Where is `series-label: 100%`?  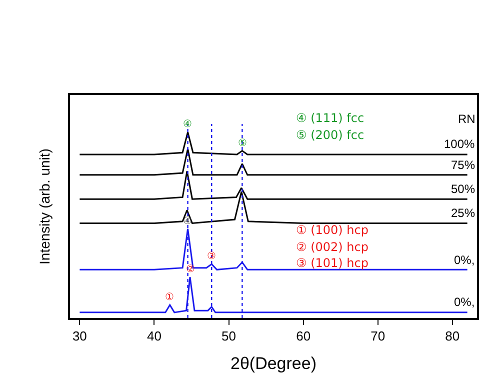 series-label: 100% is located at coordinates (460, 144).